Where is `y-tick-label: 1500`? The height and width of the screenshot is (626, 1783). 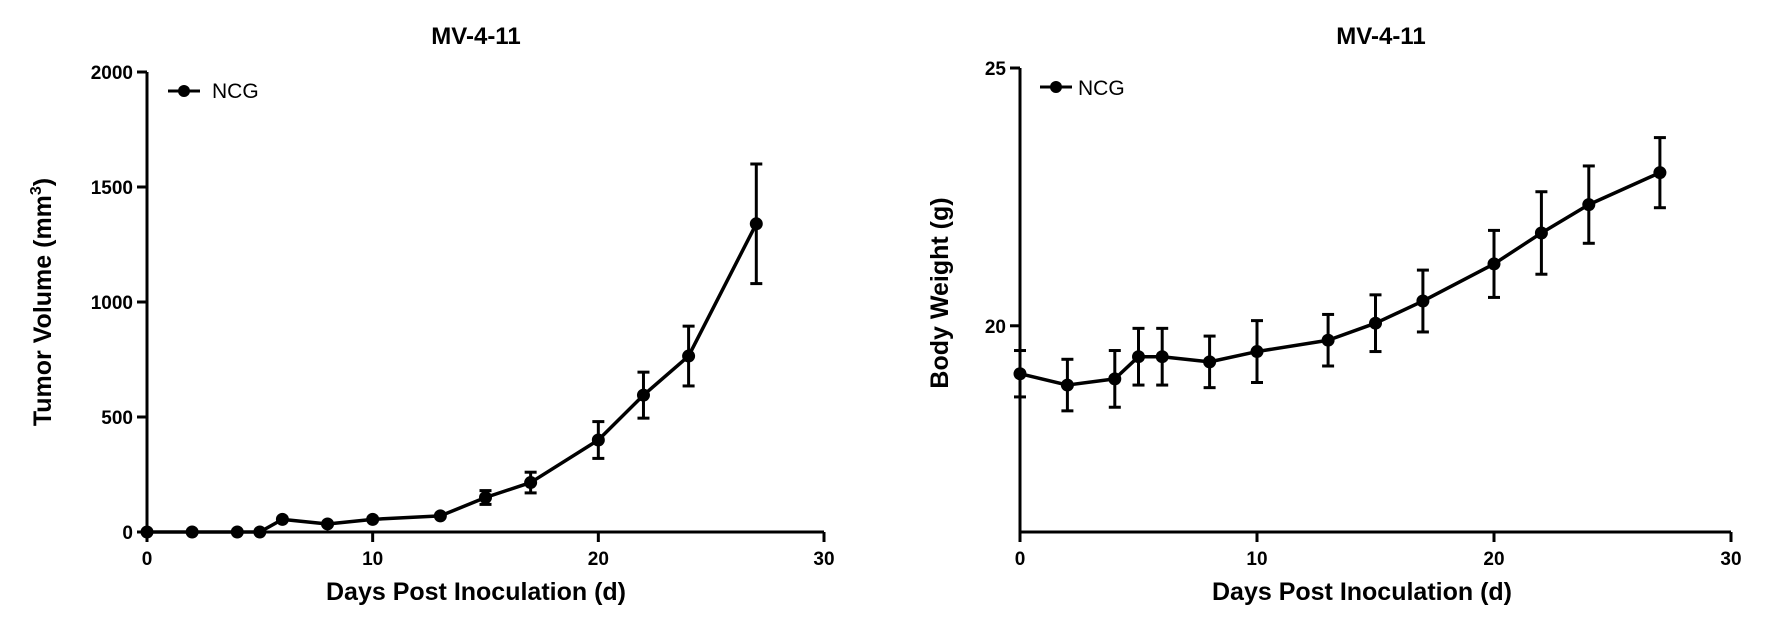 y-tick-label: 1500 is located at coordinates (112, 188).